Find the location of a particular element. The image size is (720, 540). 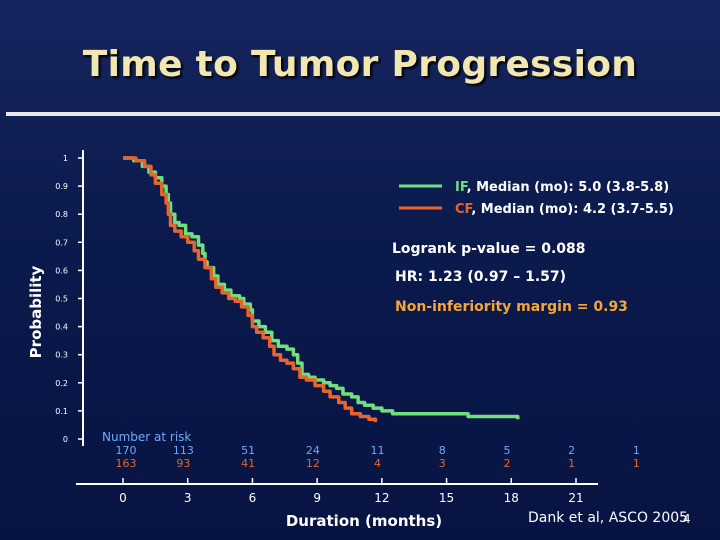

y-axis-label: Probability is located at coordinates (36, 311).